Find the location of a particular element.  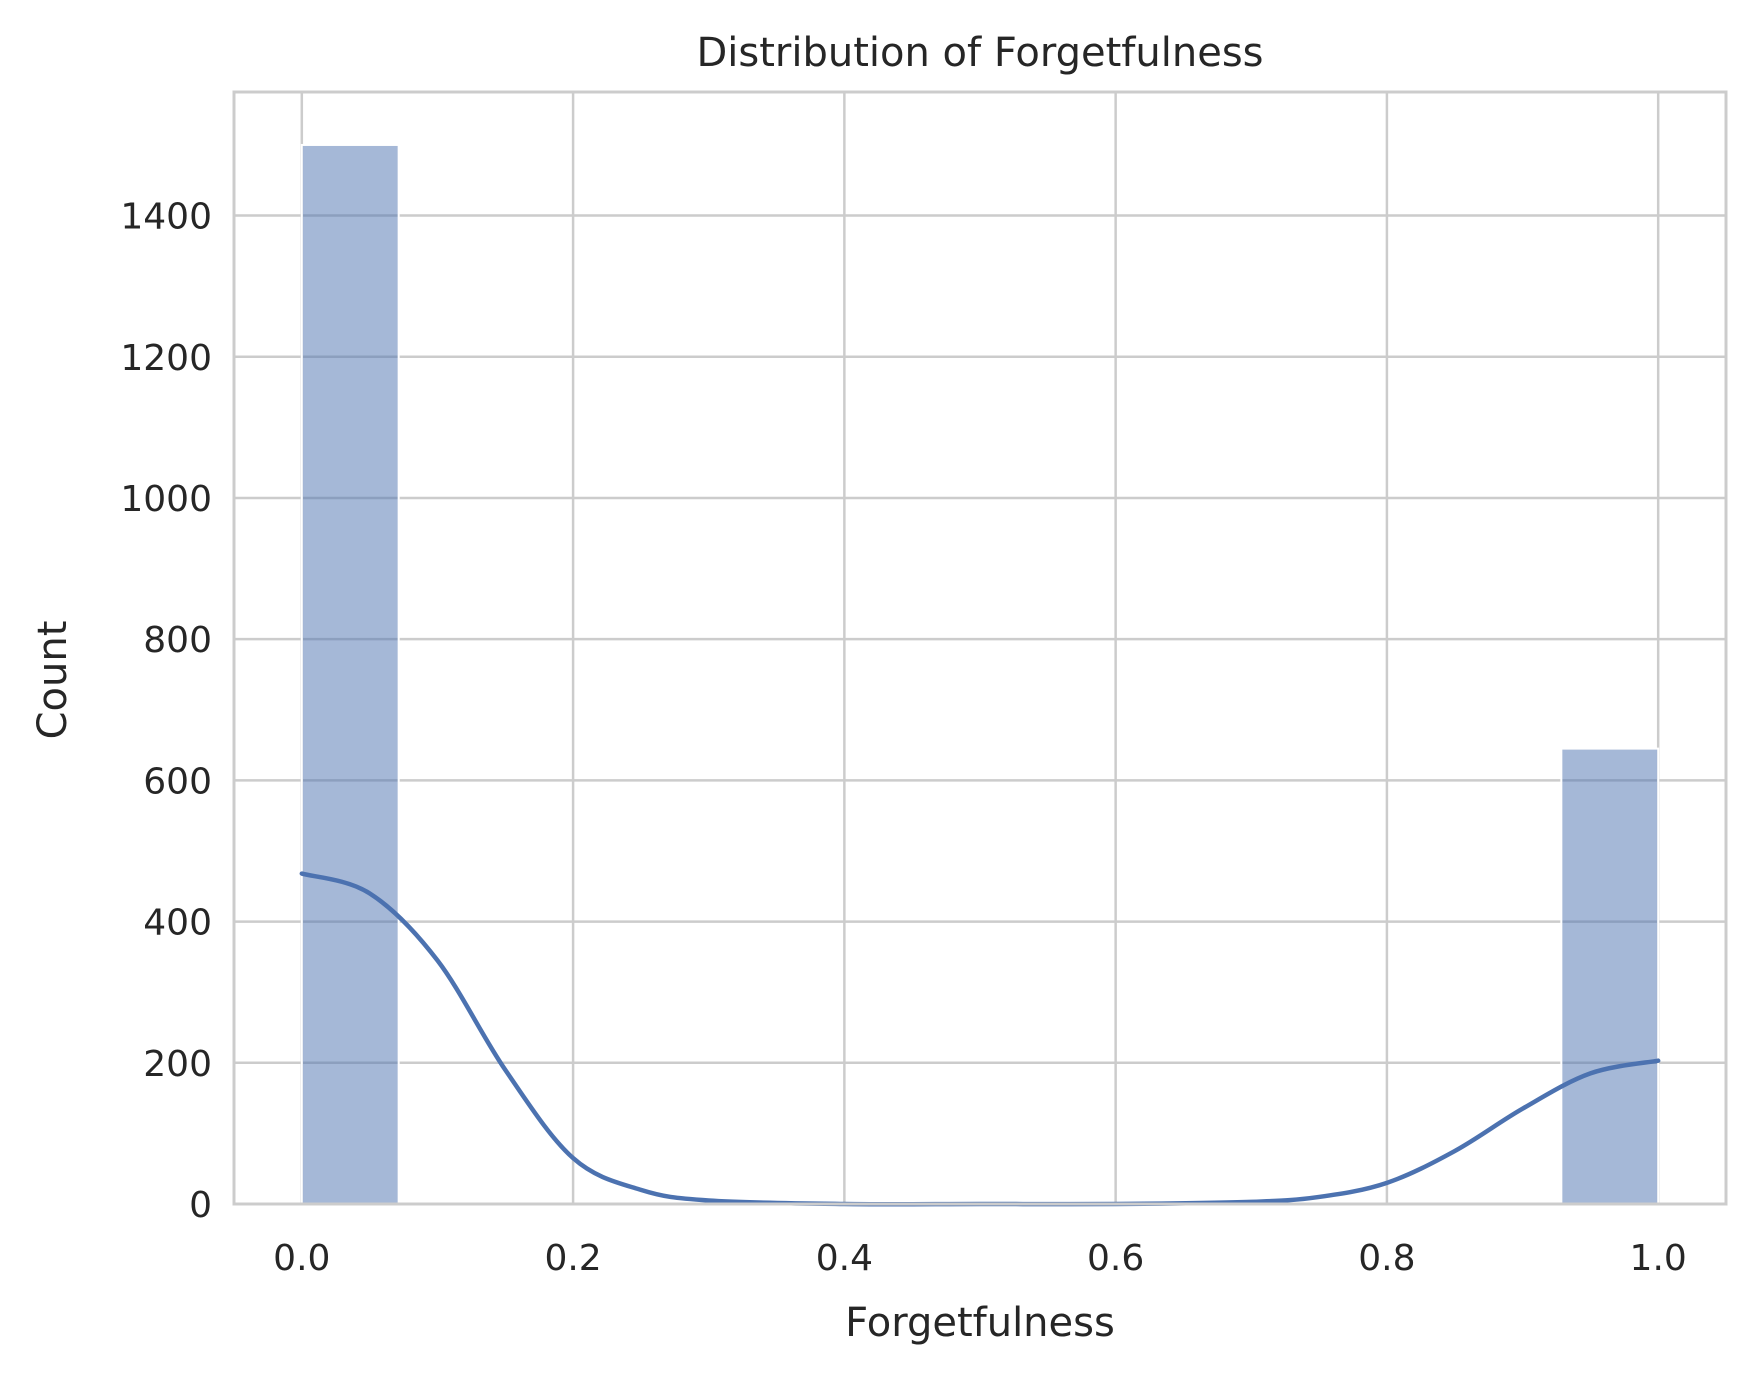

x-tick-label: 0.0 is located at coordinates (301, 1258).